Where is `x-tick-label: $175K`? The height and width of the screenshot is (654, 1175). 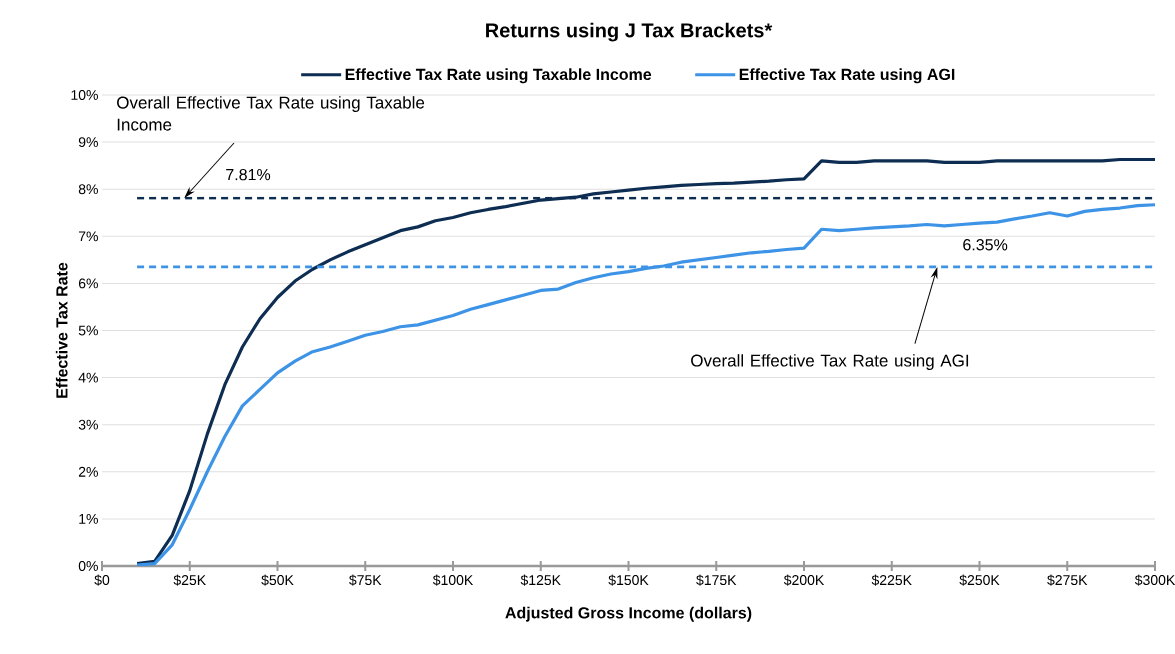 x-tick-label: $175K is located at coordinates (716, 580).